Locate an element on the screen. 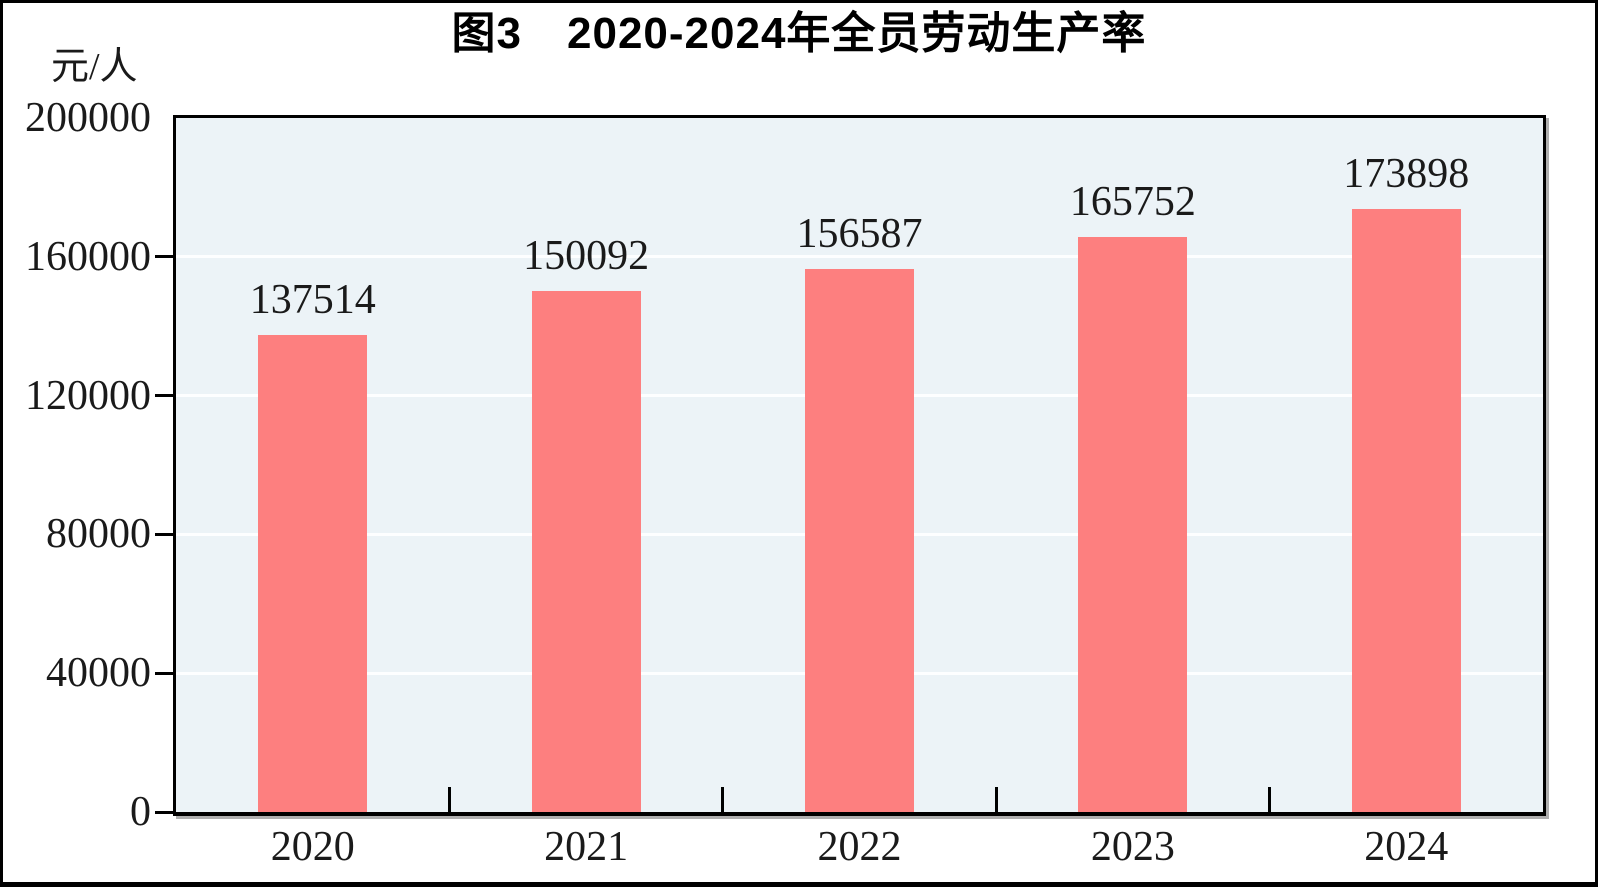  y-tick-label: 200000 is located at coordinates (88, 118).